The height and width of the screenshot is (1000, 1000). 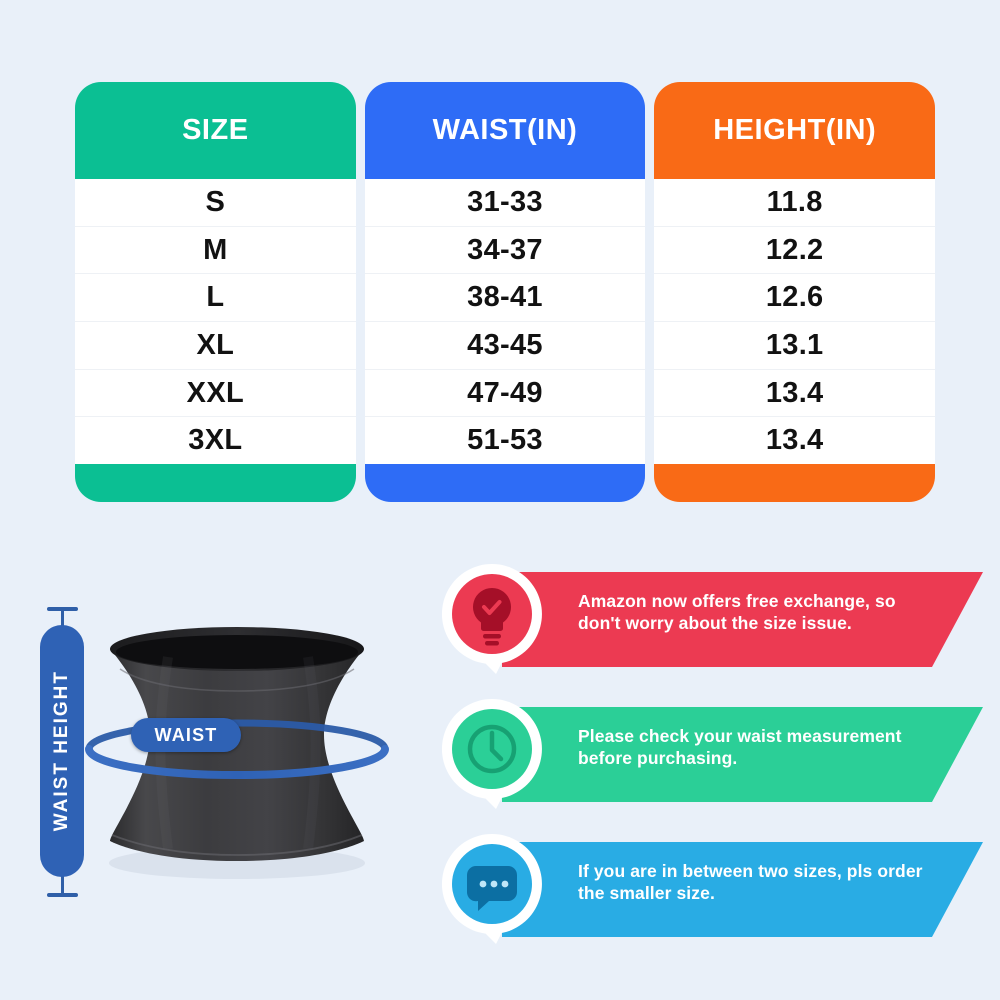 I want to click on table-cell: 12.2, so click(x=795, y=250).